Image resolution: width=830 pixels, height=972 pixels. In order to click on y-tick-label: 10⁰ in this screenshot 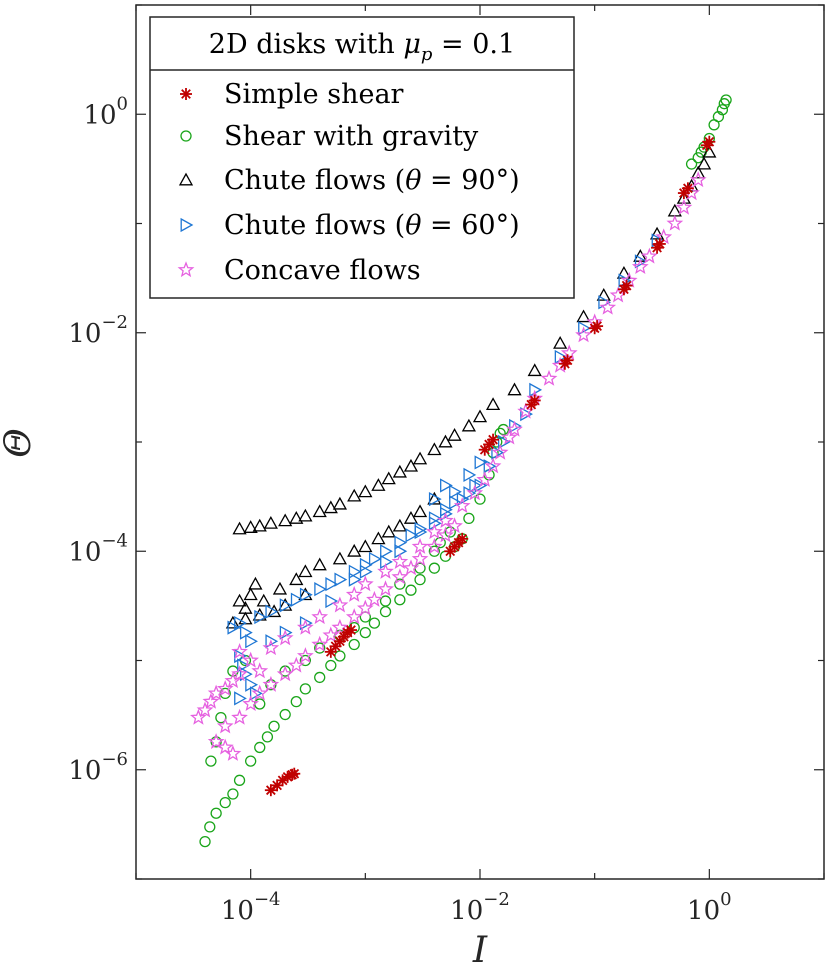, I will do `click(105, 111)`.